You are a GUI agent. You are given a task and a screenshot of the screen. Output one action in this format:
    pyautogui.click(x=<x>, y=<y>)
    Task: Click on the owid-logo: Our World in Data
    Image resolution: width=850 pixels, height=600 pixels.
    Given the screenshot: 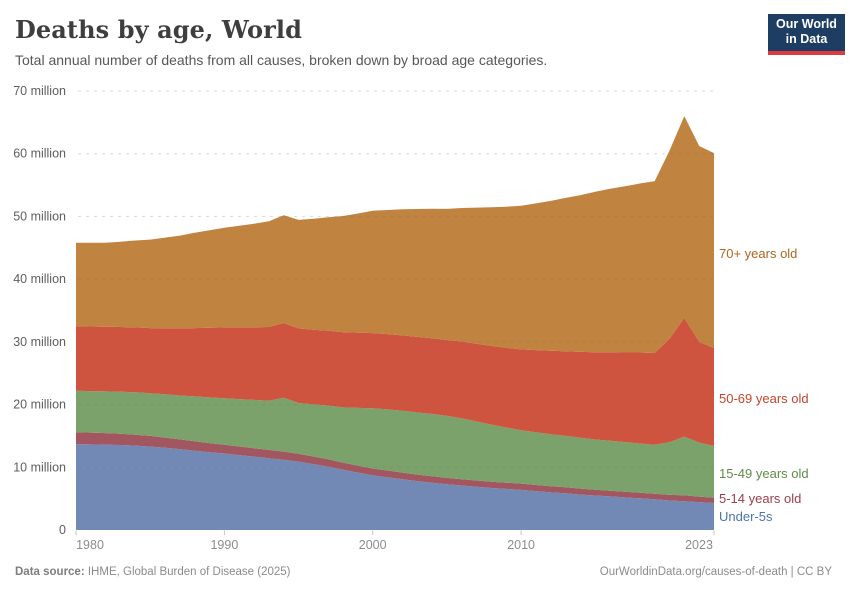 What is the action you would take?
    pyautogui.click(x=806, y=34)
    